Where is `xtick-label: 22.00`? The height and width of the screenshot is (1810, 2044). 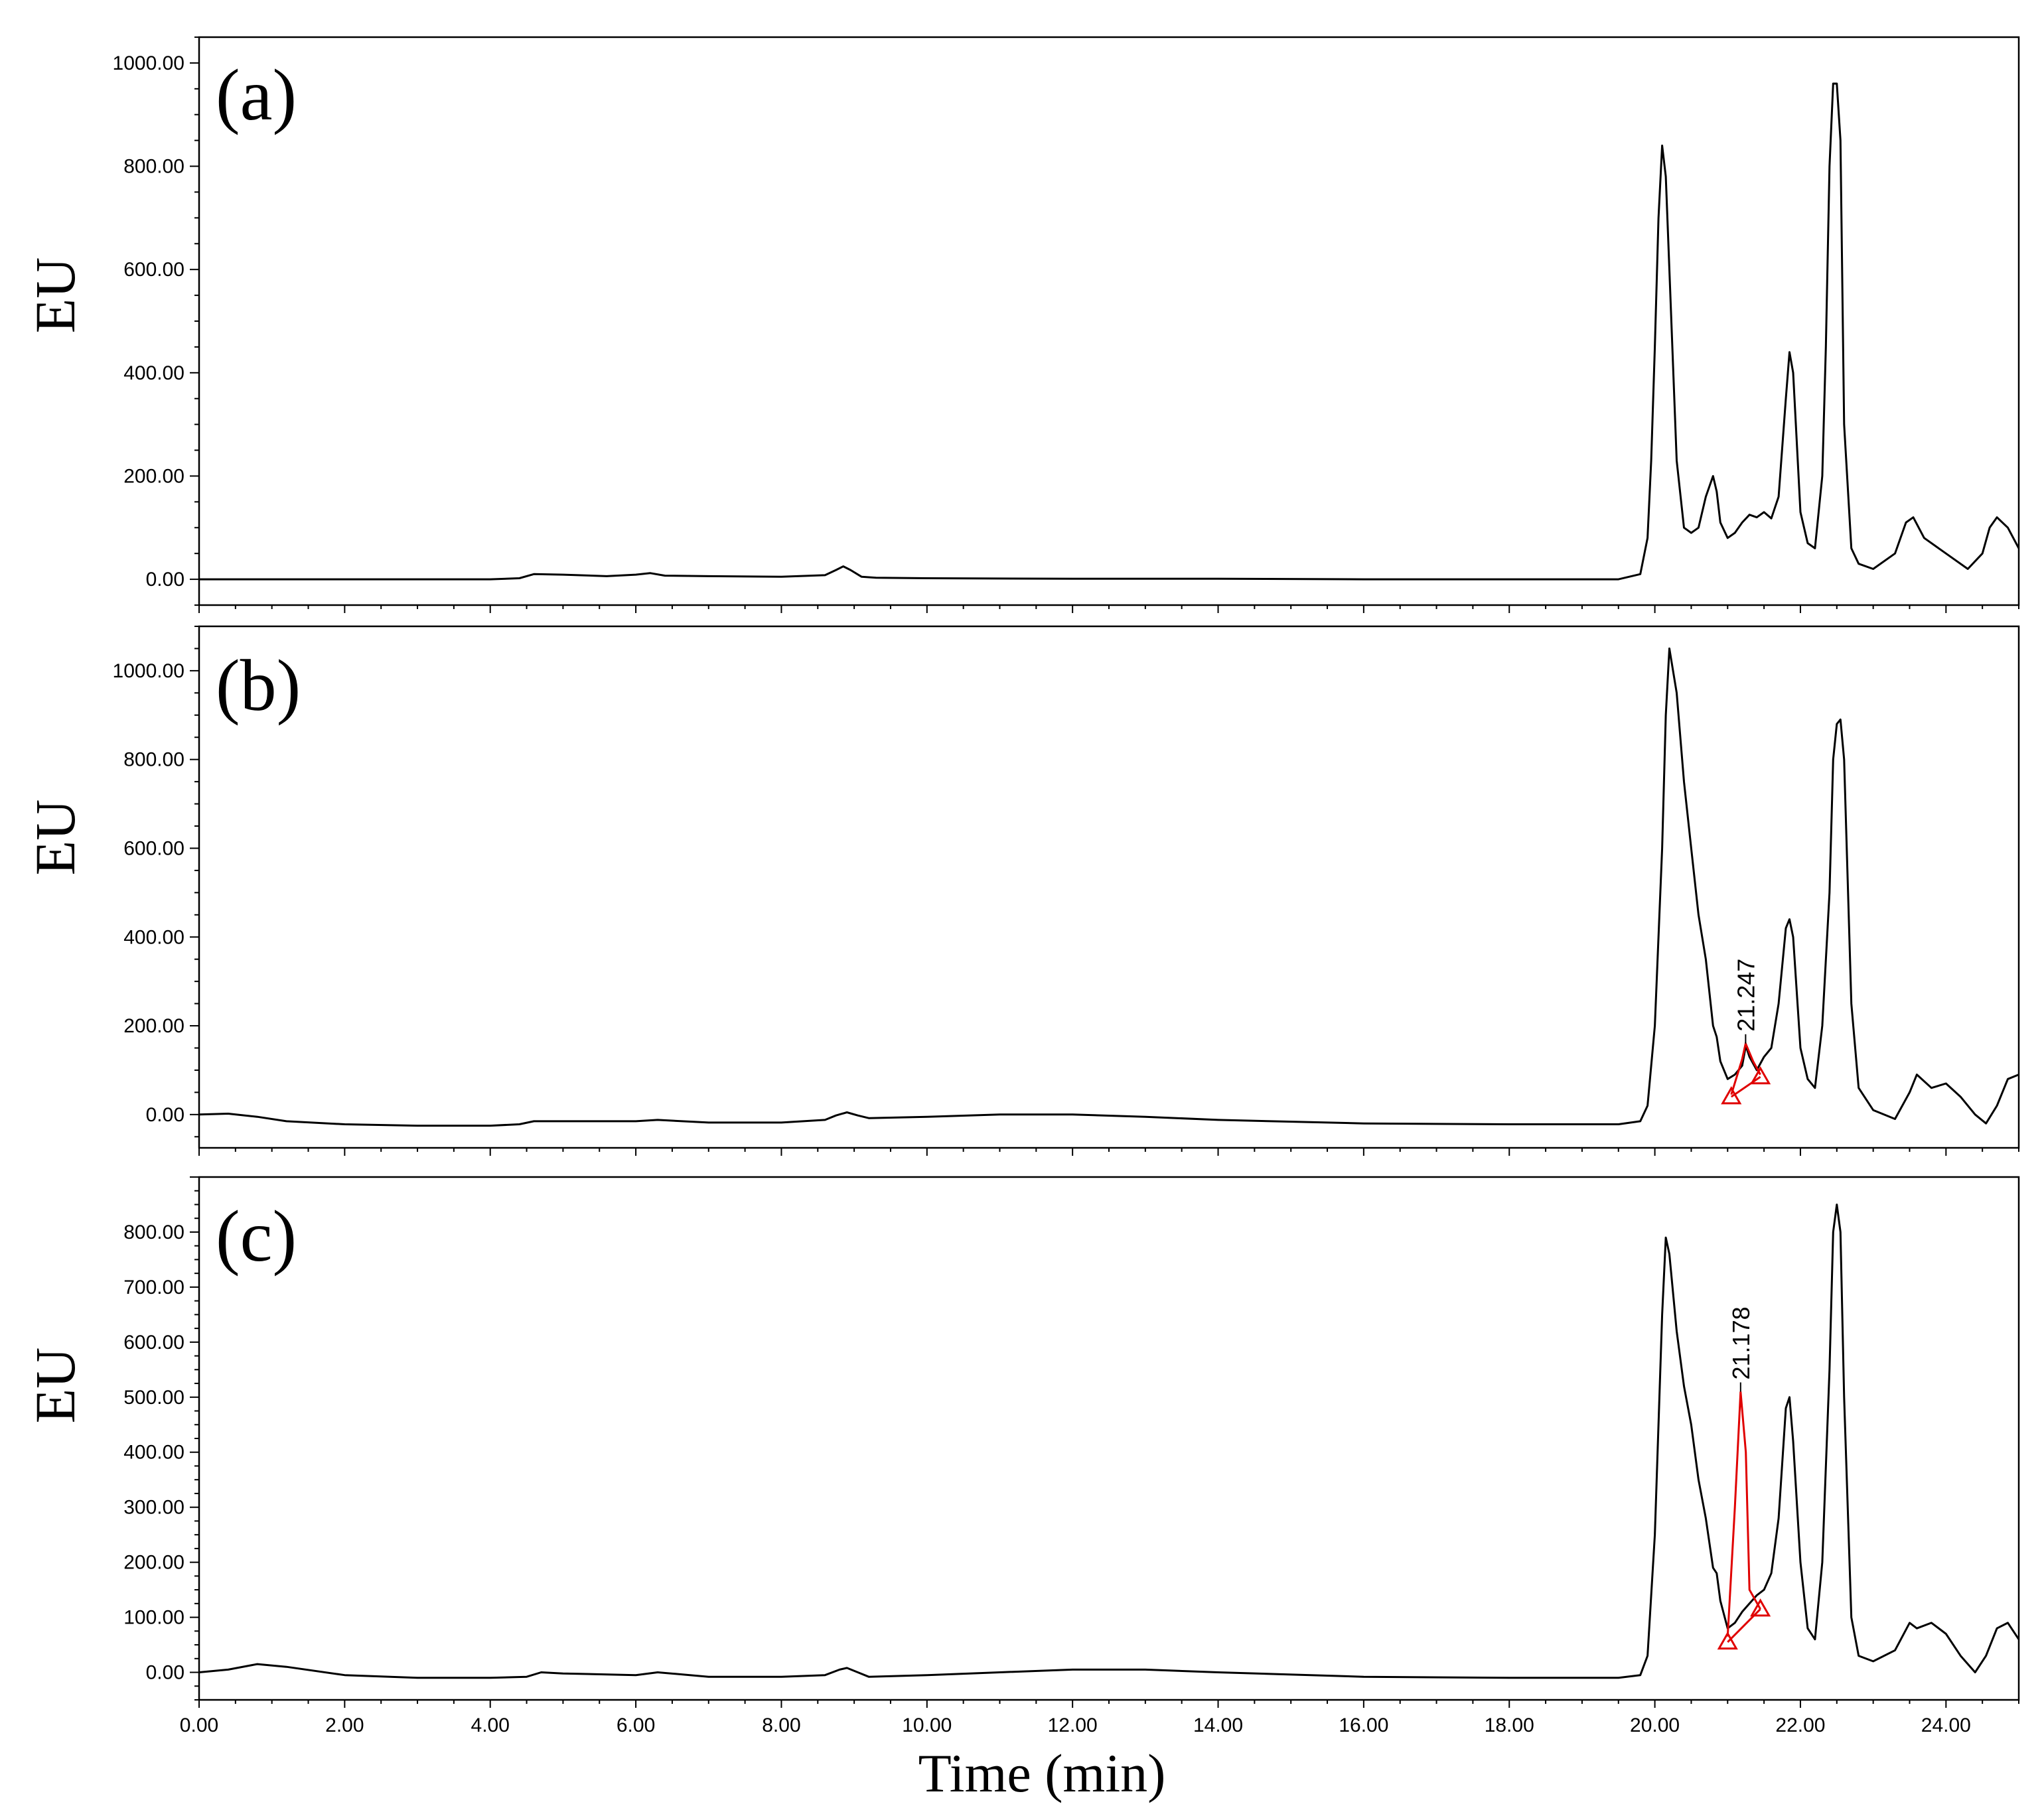 xtick-label: 22.00 is located at coordinates (1800, 1725).